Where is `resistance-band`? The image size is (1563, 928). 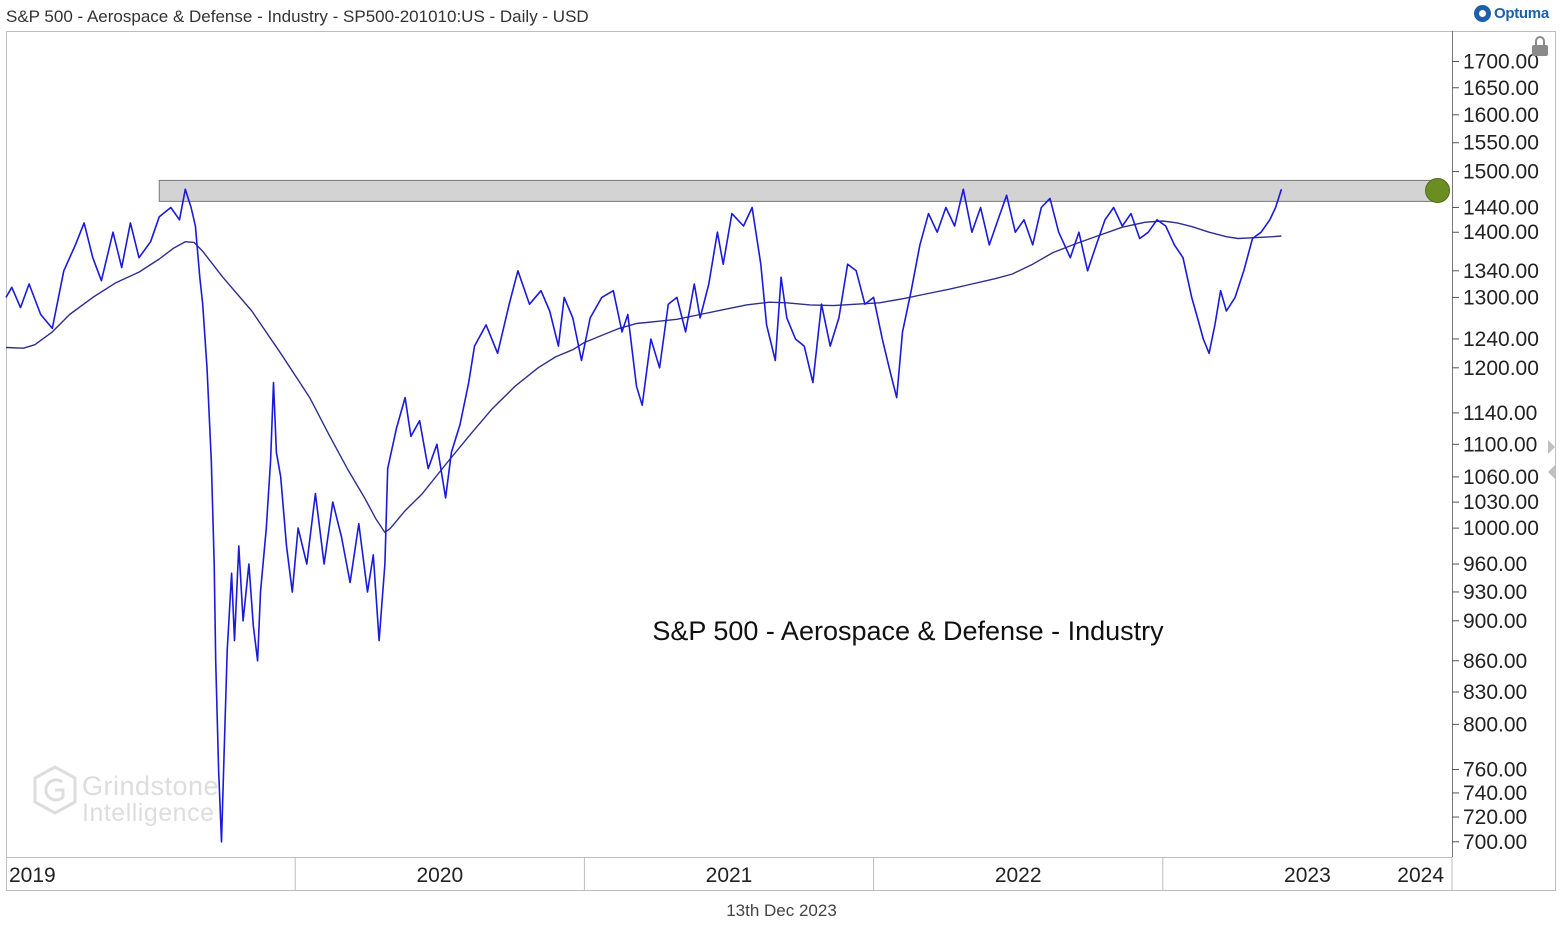
resistance-band is located at coordinates (799, 190).